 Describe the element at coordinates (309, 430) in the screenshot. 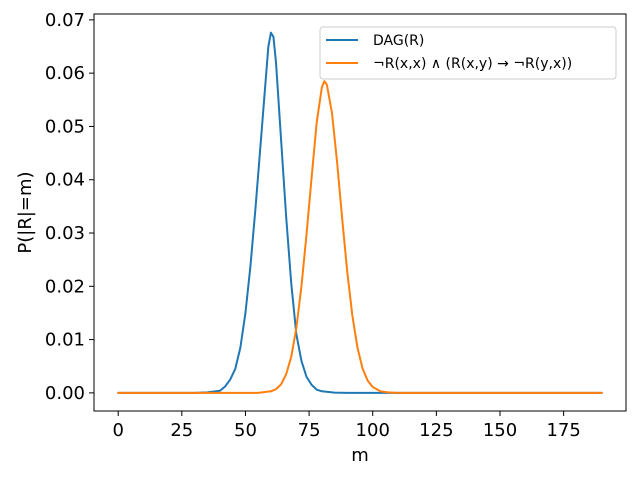

I see `x-tick-label: 75` at that location.